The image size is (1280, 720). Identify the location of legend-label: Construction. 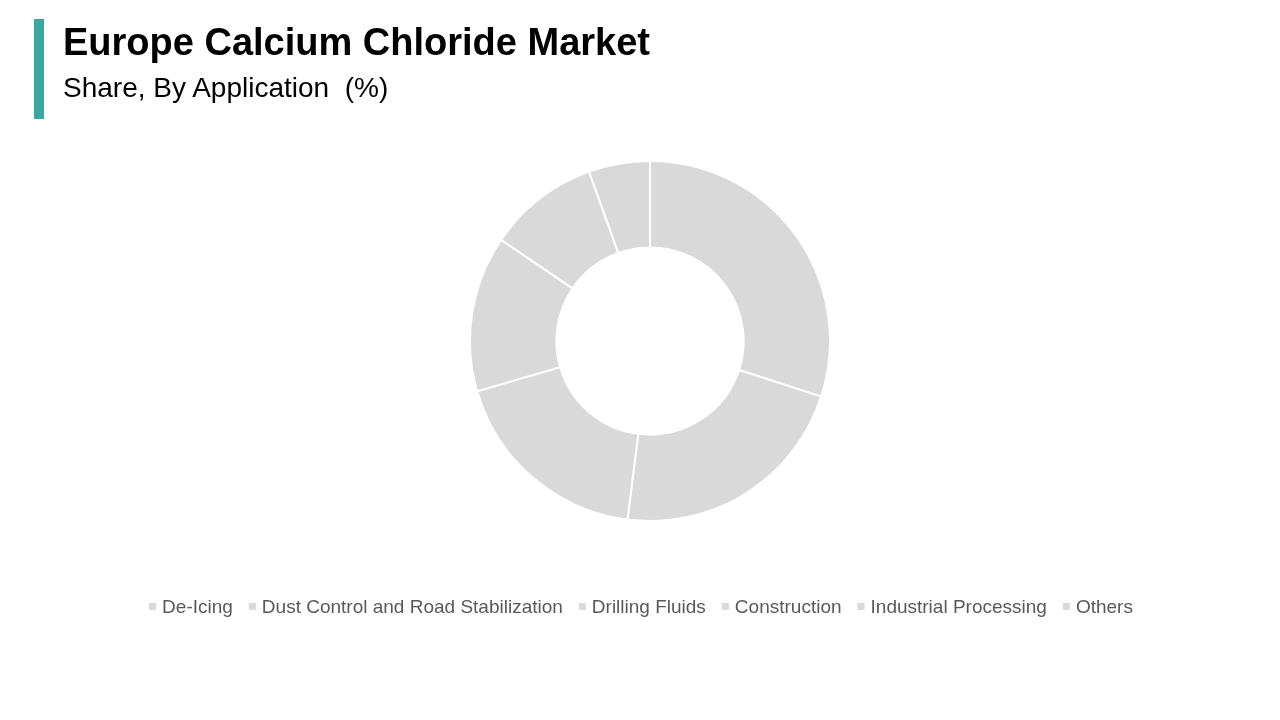
(788, 606).